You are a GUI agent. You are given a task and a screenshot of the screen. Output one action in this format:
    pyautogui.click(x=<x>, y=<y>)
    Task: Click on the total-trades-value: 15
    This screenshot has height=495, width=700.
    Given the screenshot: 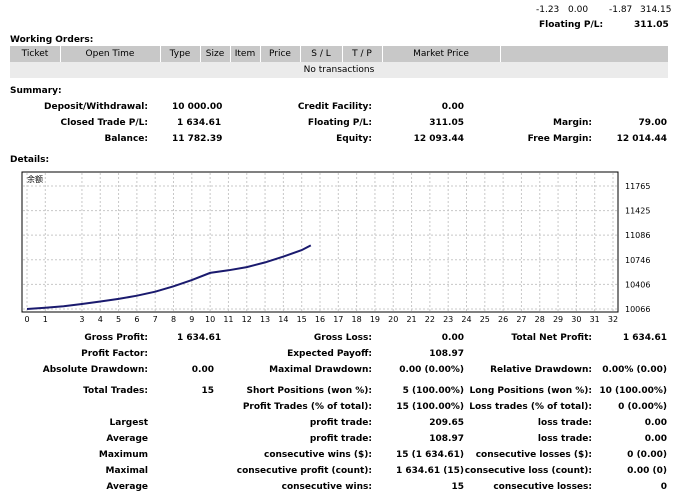 What is the action you would take?
    pyautogui.click(x=207, y=391)
    